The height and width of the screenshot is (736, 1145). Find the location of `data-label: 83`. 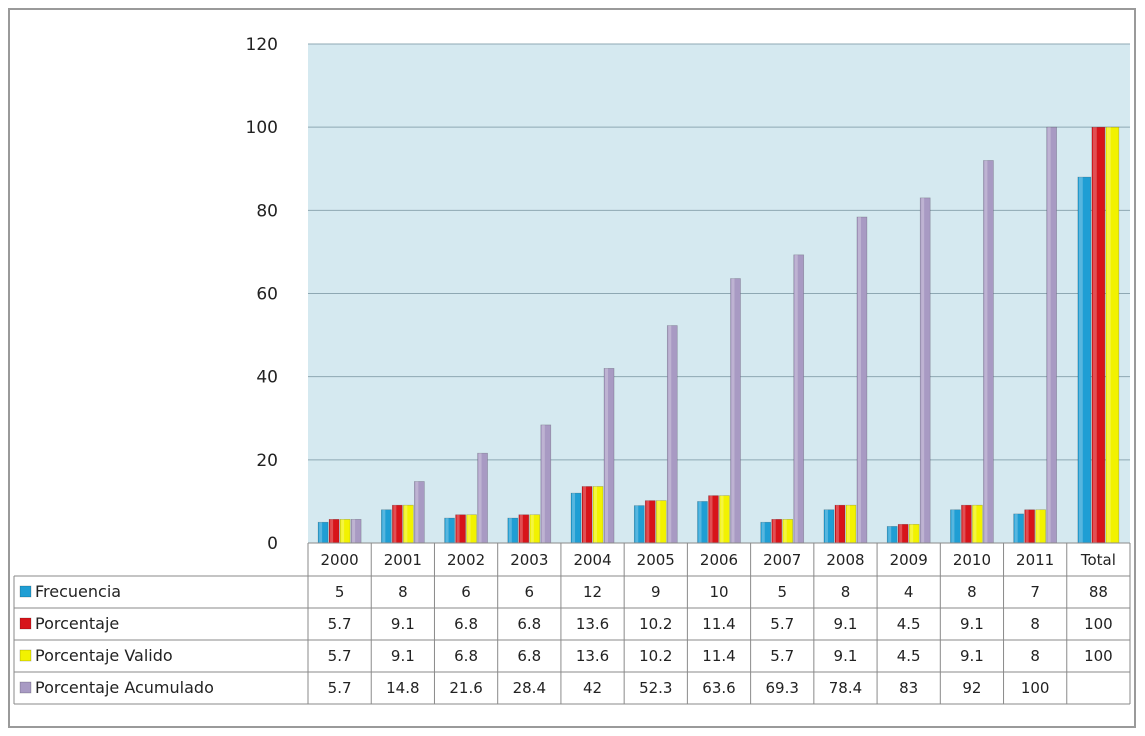

data-label: 83 is located at coordinates (908, 688).